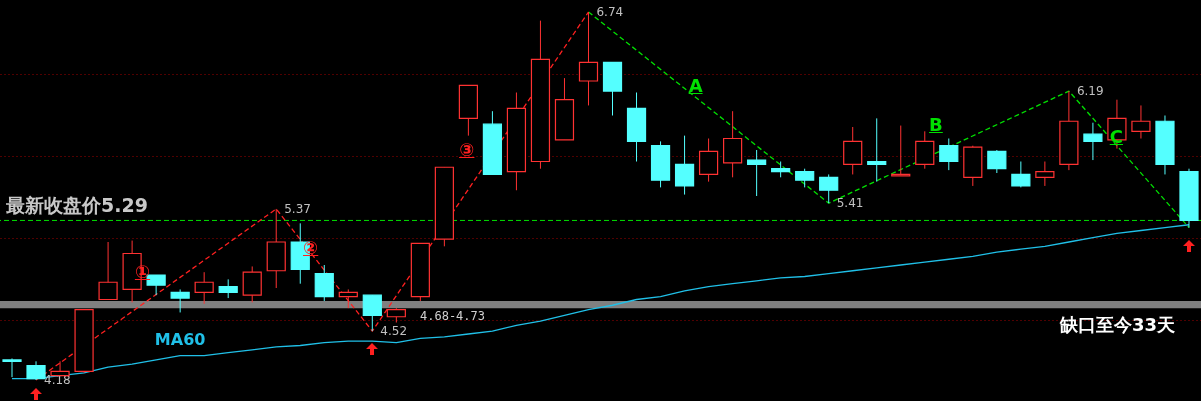 Image resolution: width=1201 pixels, height=401 pixels. Describe the element at coordinates (467, 149) in the screenshot. I see `annotation: ③` at that location.